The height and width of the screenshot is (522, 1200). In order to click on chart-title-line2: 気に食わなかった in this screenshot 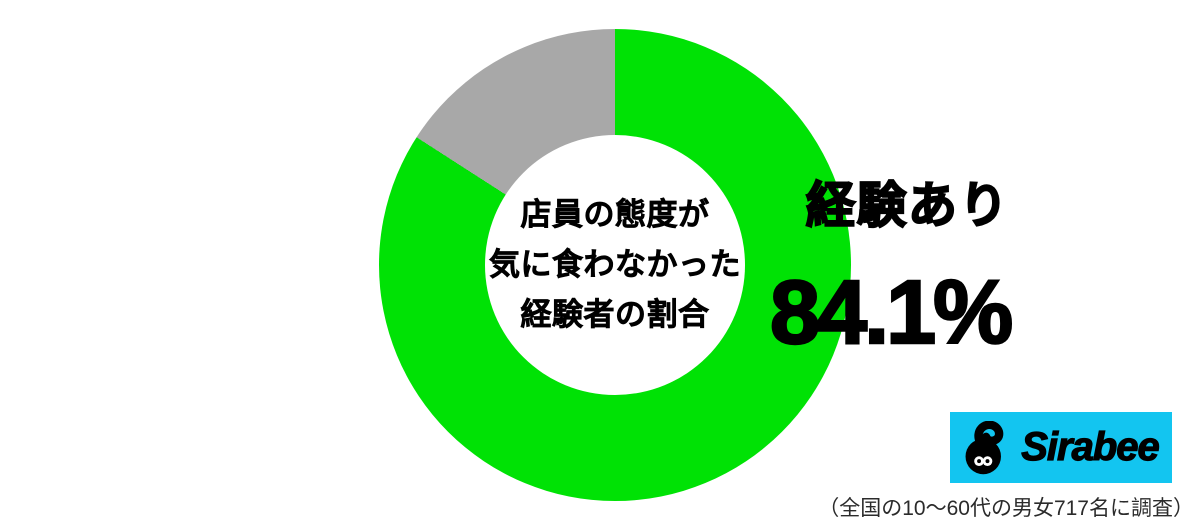, I will do `click(615, 265)`.